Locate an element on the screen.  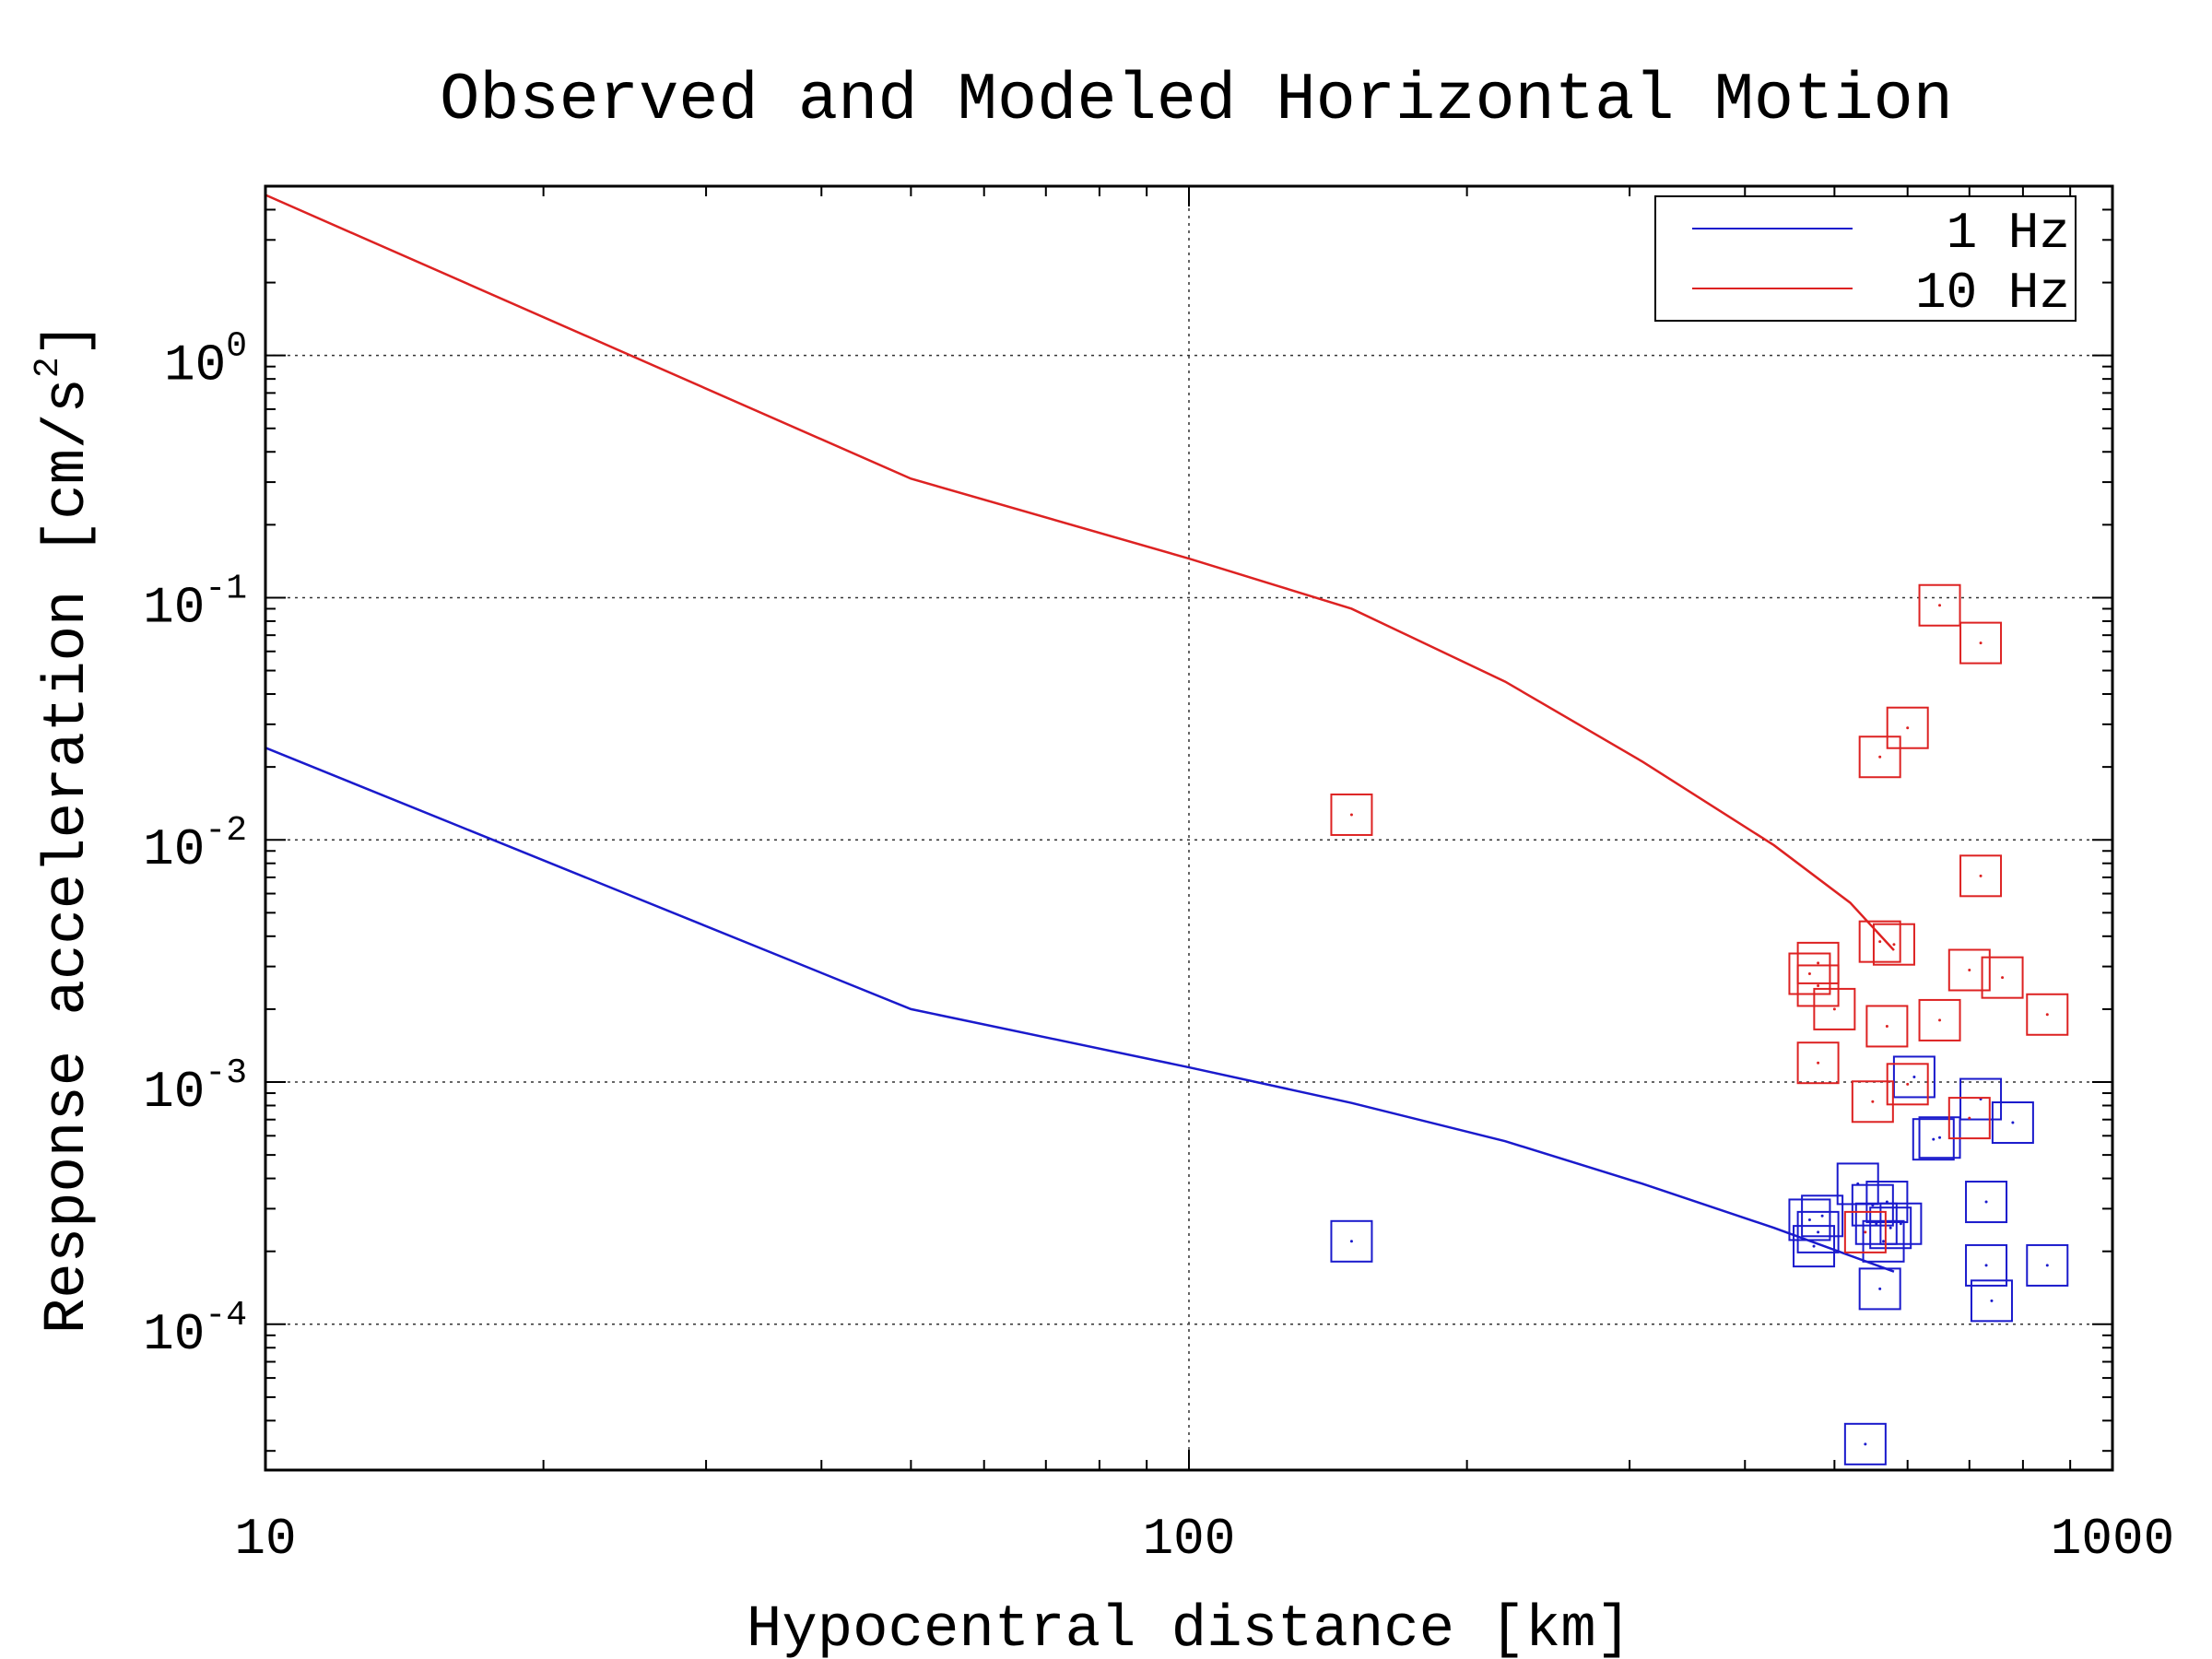
x-axis-label: Hypocentral distance [km] is located at coordinates (1189, 1628).